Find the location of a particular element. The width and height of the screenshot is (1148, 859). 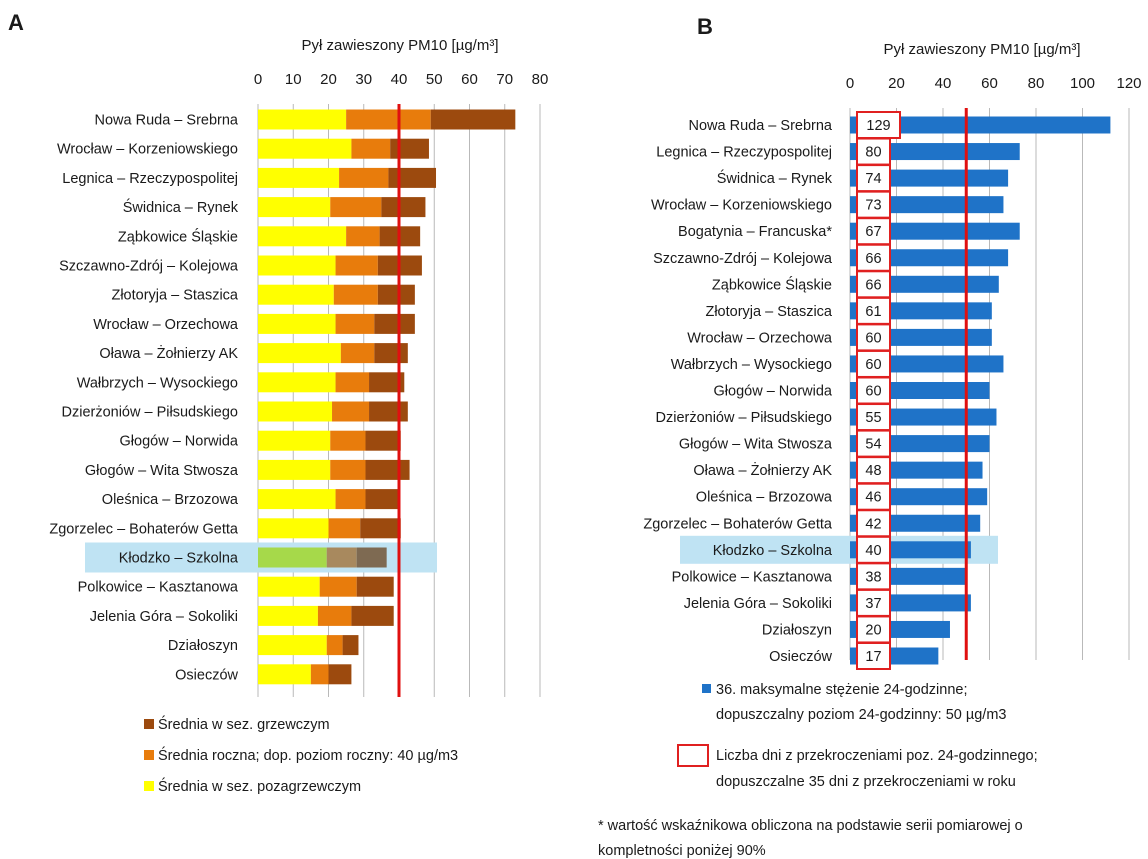

panel-a-tick-labels: 0 10 20 30 40 50 60 70 80 is located at coordinates (401, 79).